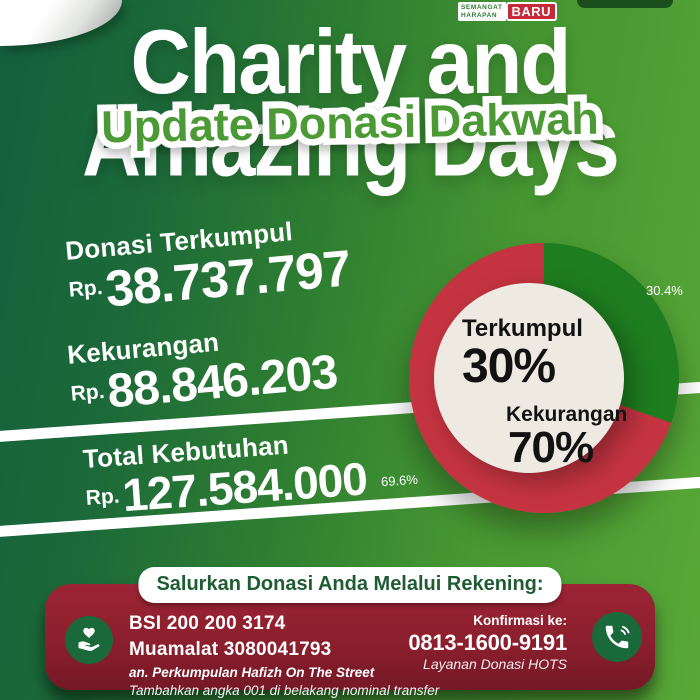 The width and height of the screenshot is (700, 700). I want to click on logo-badge: BARU, so click(531, 11).